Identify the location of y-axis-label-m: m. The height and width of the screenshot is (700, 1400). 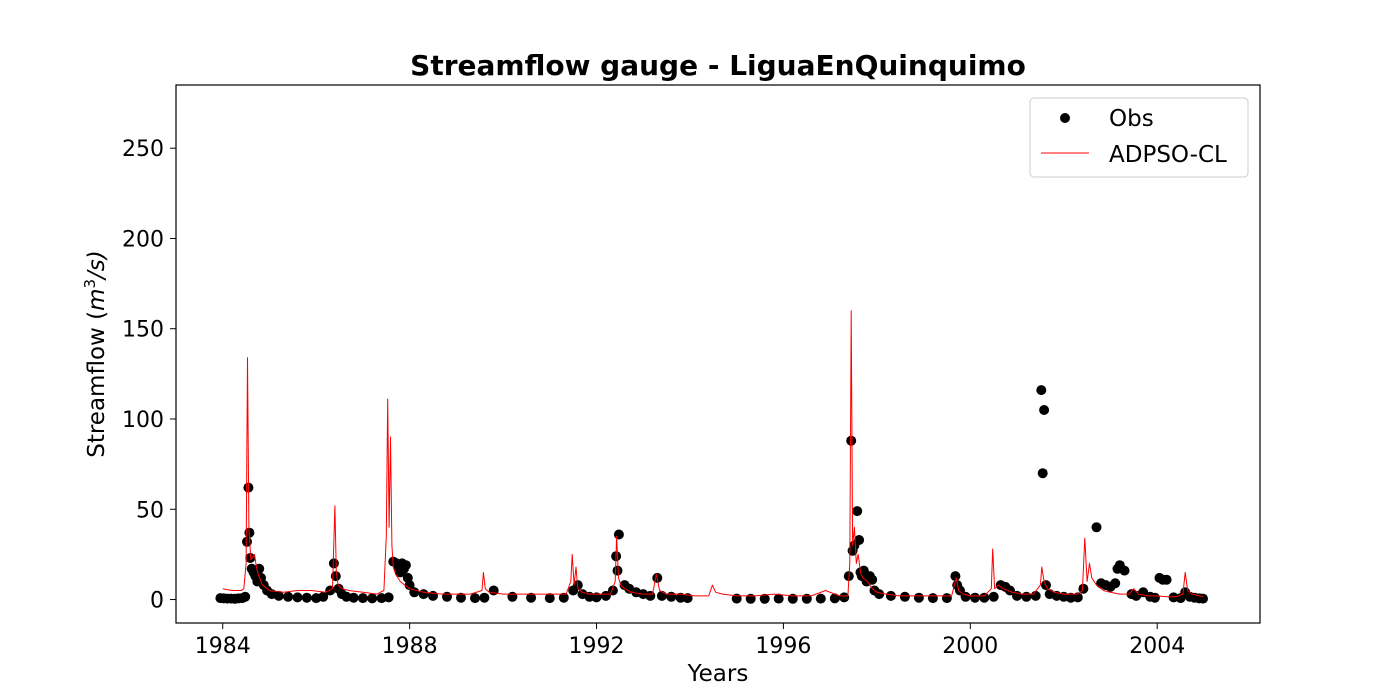
(97, 299).